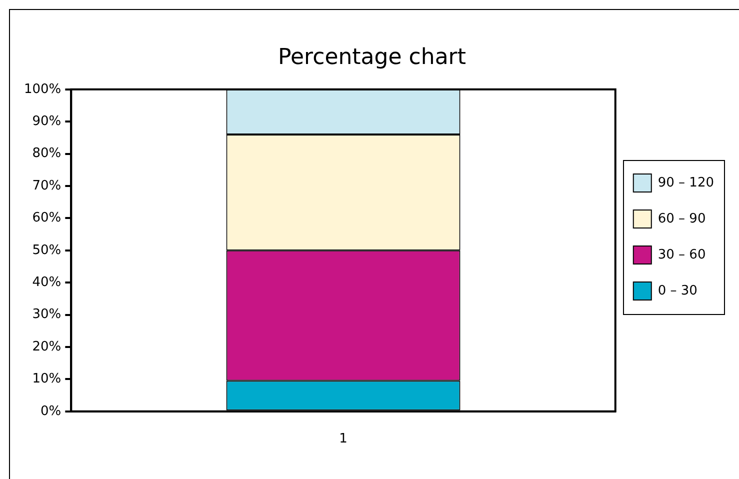 The width and height of the screenshot is (739, 479). What do you see at coordinates (47, 121) in the screenshot?
I see `y-tick-label: 90%` at bounding box center [47, 121].